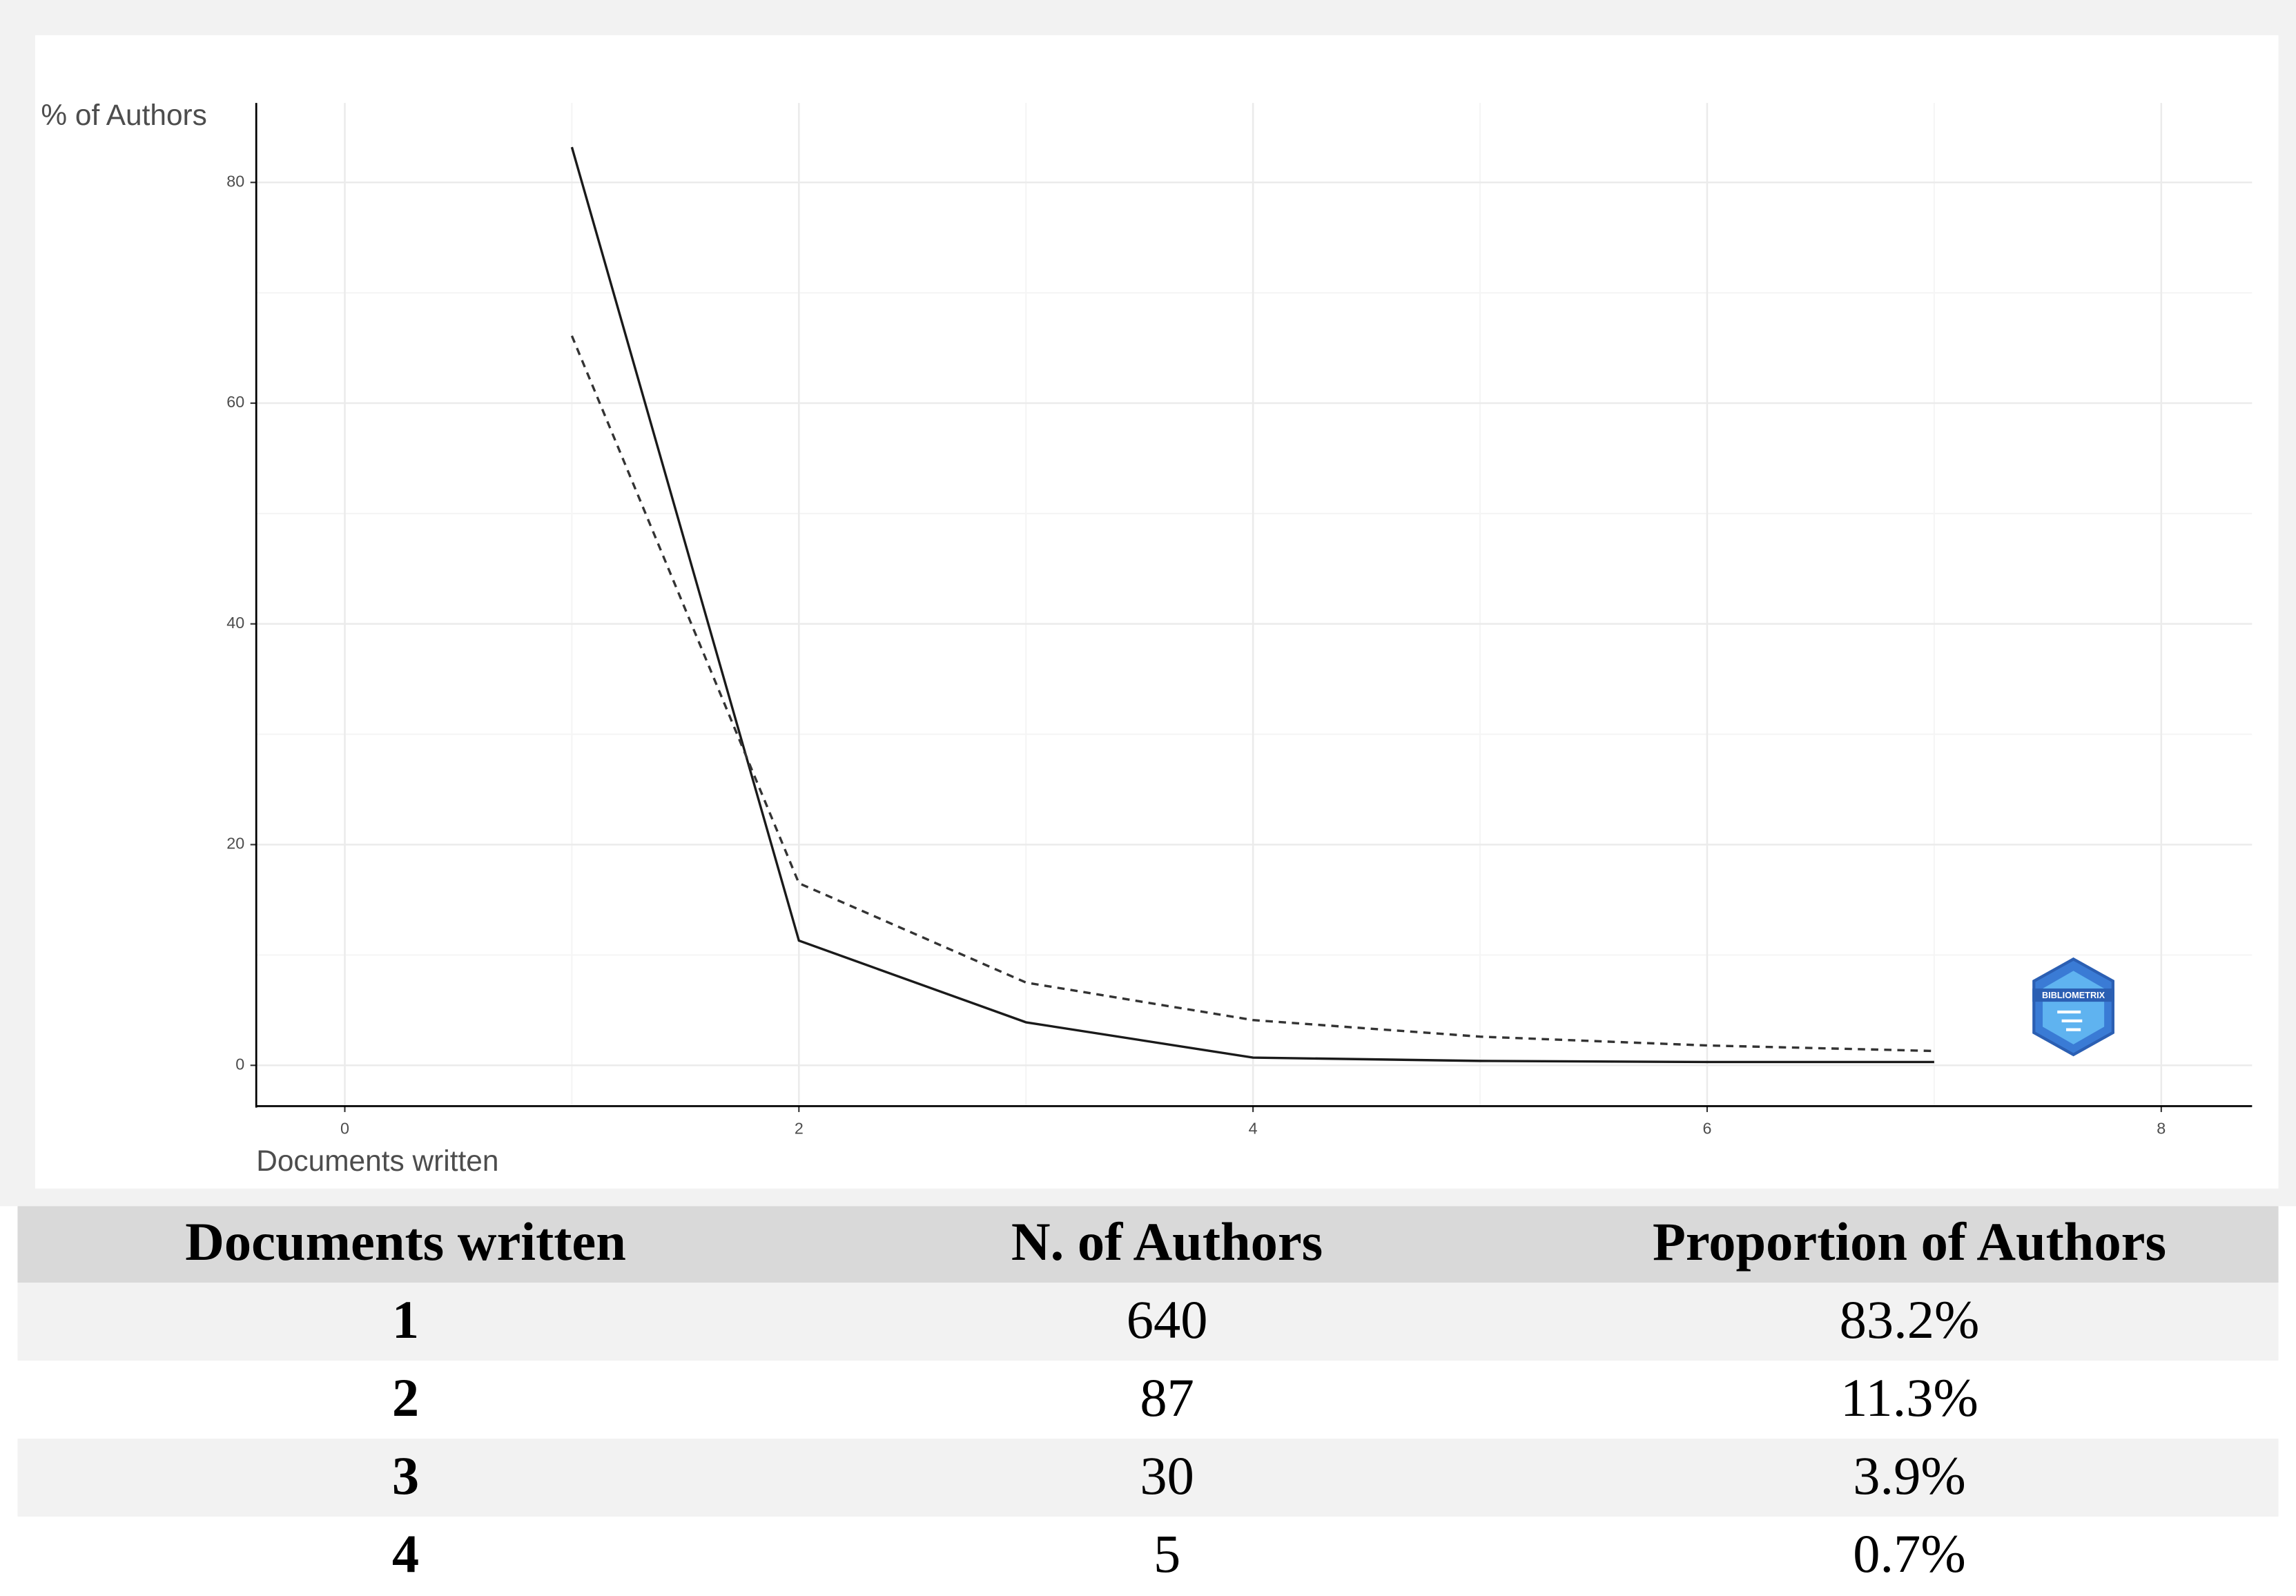 The image size is (2296, 1596). What do you see at coordinates (1167, 1476) in the screenshot?
I see `table-cell: 30` at bounding box center [1167, 1476].